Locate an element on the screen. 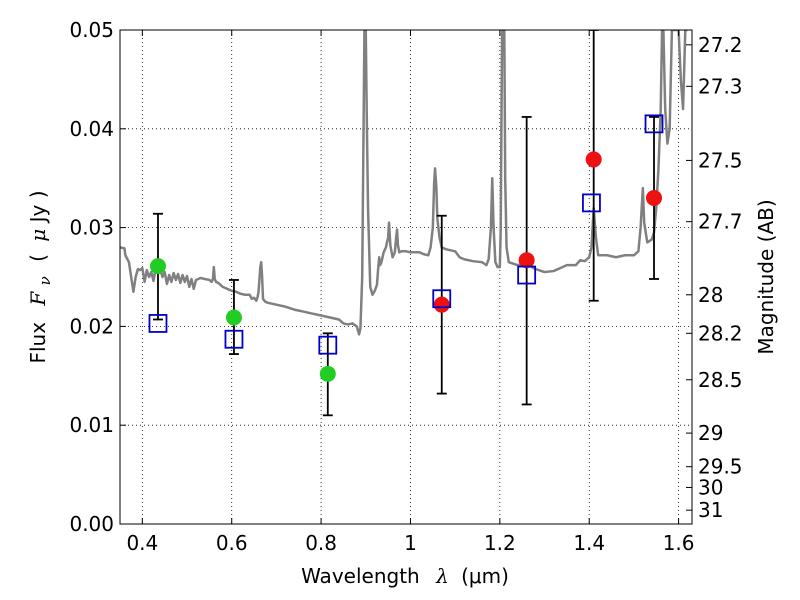 The image size is (800, 600). mag-tick-label: 31 is located at coordinates (710, 510).